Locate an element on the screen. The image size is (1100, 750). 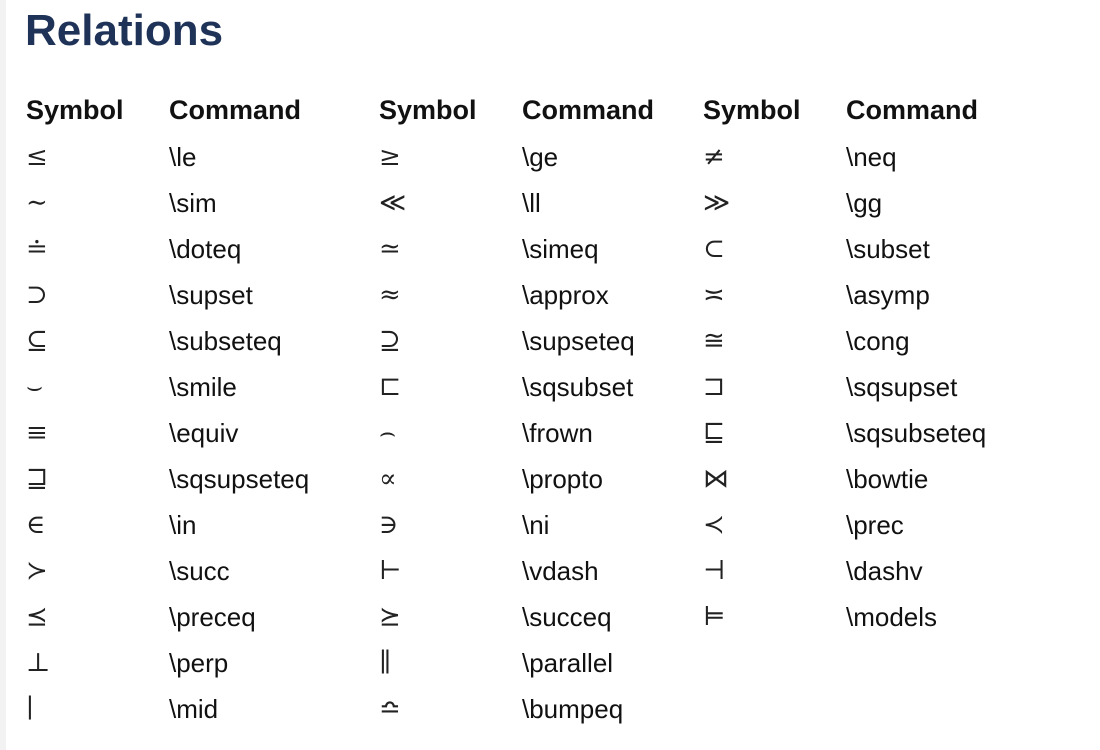
command-cell: \bowtie is located at coordinates (956, 479).